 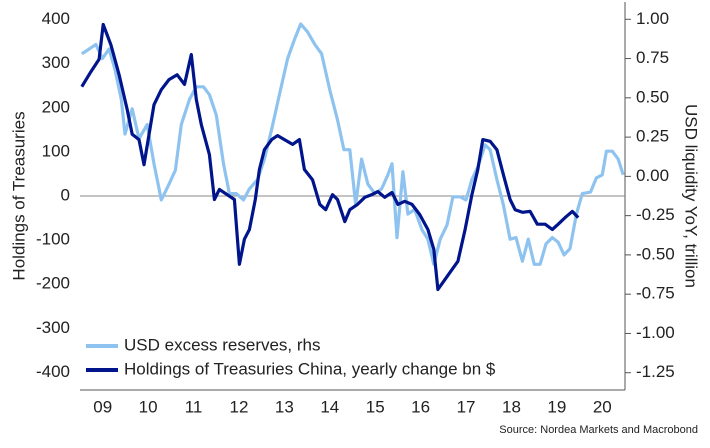 What do you see at coordinates (655, 332) in the screenshot?
I see `y2-tick-label: -1.00` at bounding box center [655, 332].